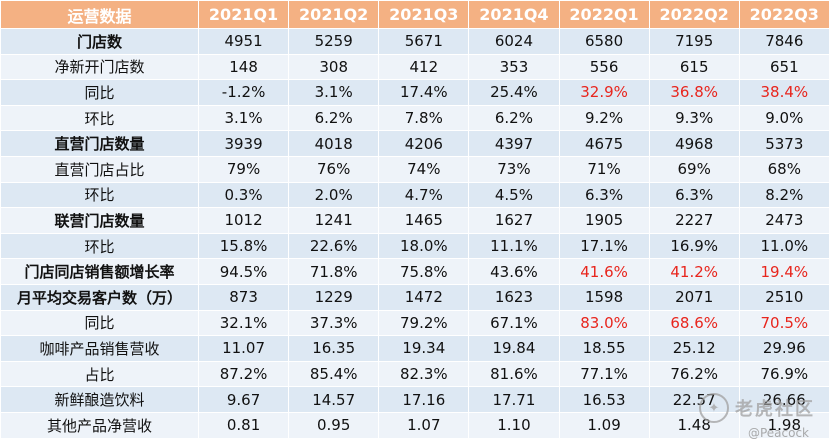 This screenshot has height=443, width=829. I want to click on table-cell: 1465, so click(424, 220).